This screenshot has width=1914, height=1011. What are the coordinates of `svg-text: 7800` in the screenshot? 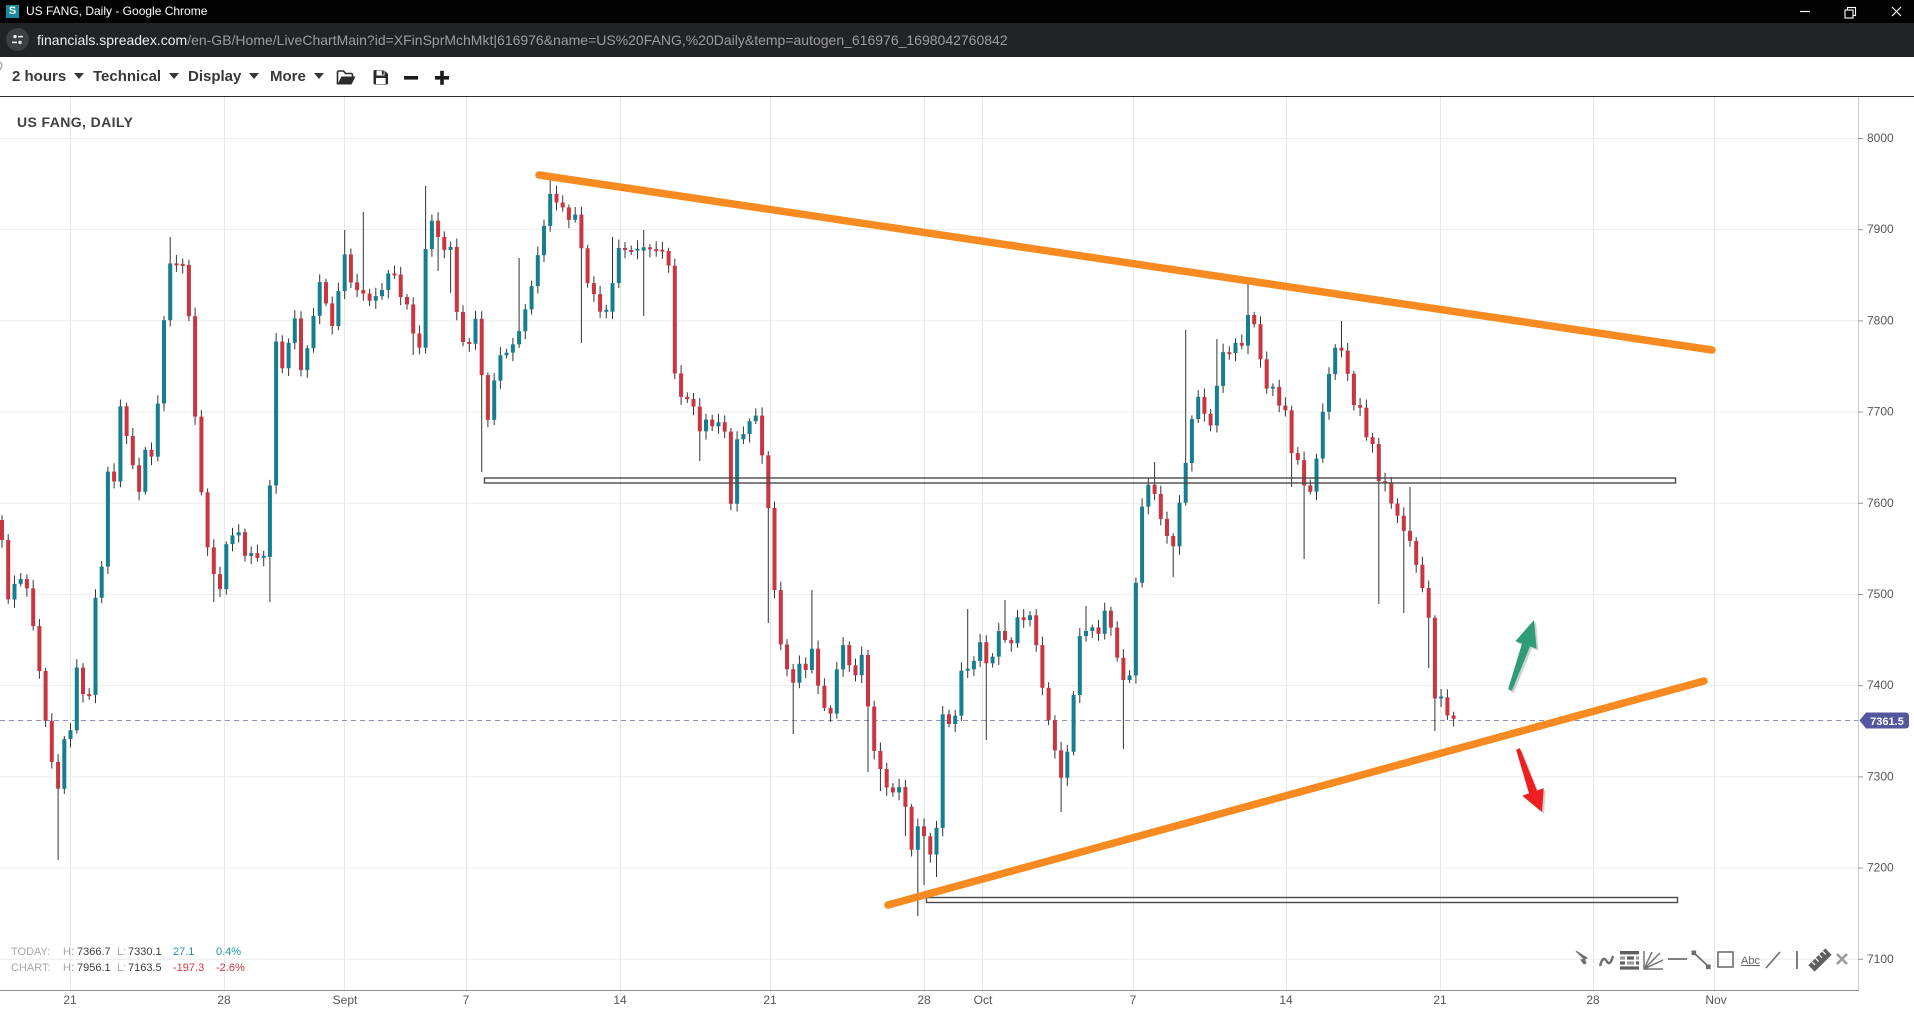 It's located at (1880, 320).